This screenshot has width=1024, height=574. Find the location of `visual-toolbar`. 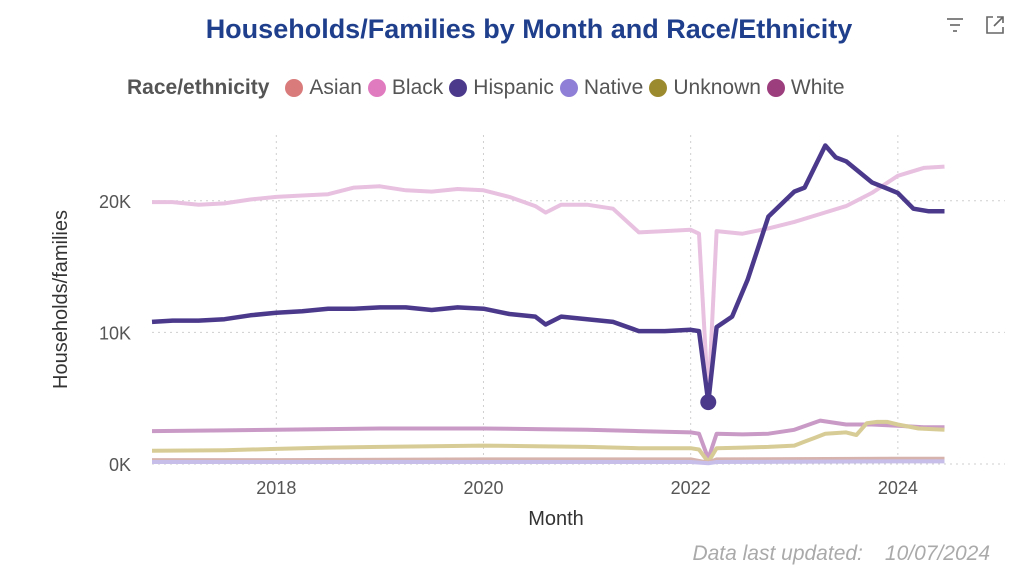

visual-toolbar is located at coordinates (975, 25).